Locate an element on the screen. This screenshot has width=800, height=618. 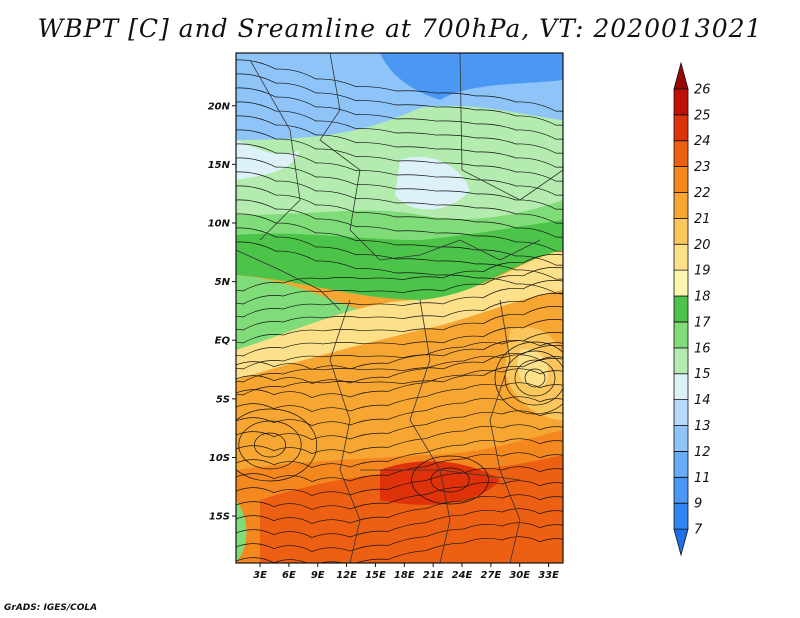
lon-label: 6E is located at coordinates (289, 575).